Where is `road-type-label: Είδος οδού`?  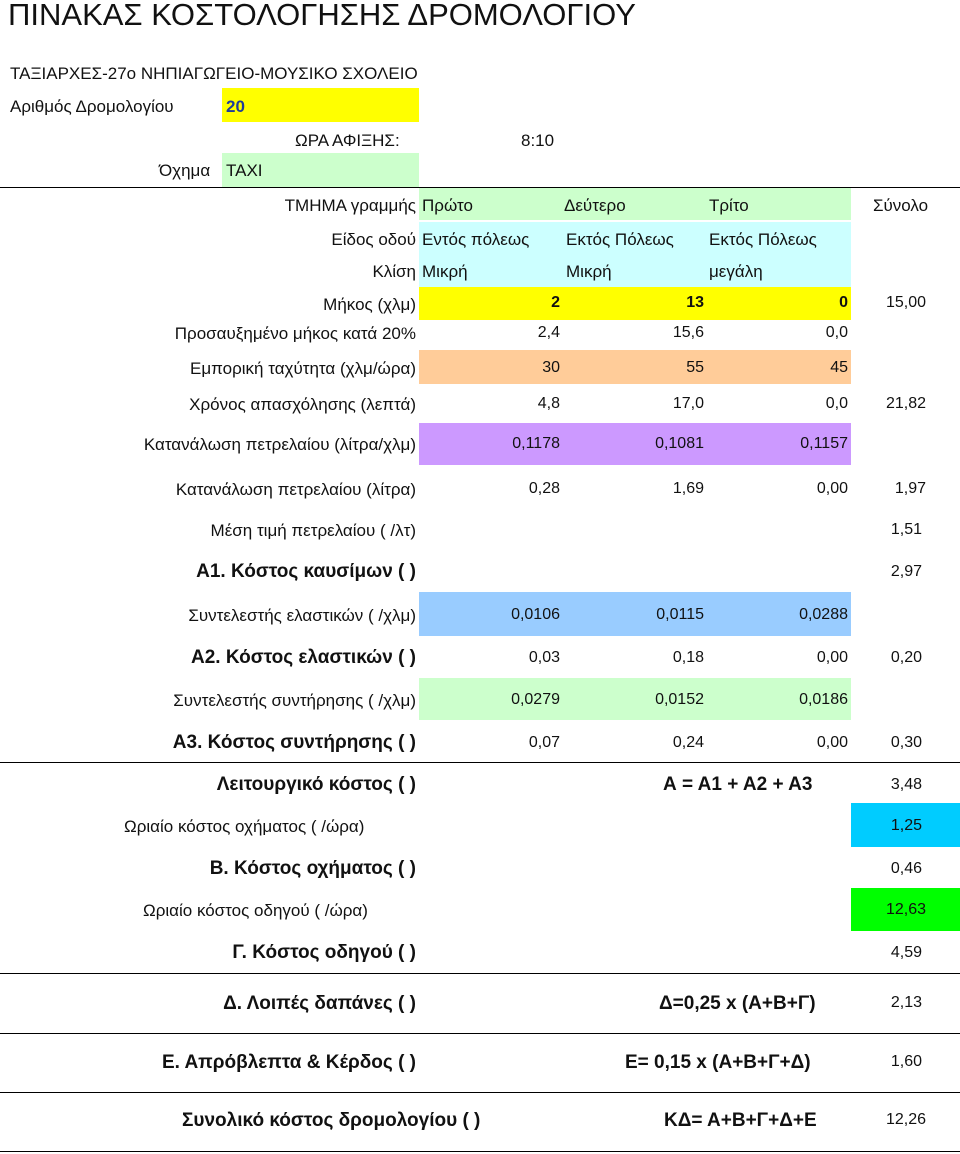 road-type-label: Είδος οδού is located at coordinates (373, 239).